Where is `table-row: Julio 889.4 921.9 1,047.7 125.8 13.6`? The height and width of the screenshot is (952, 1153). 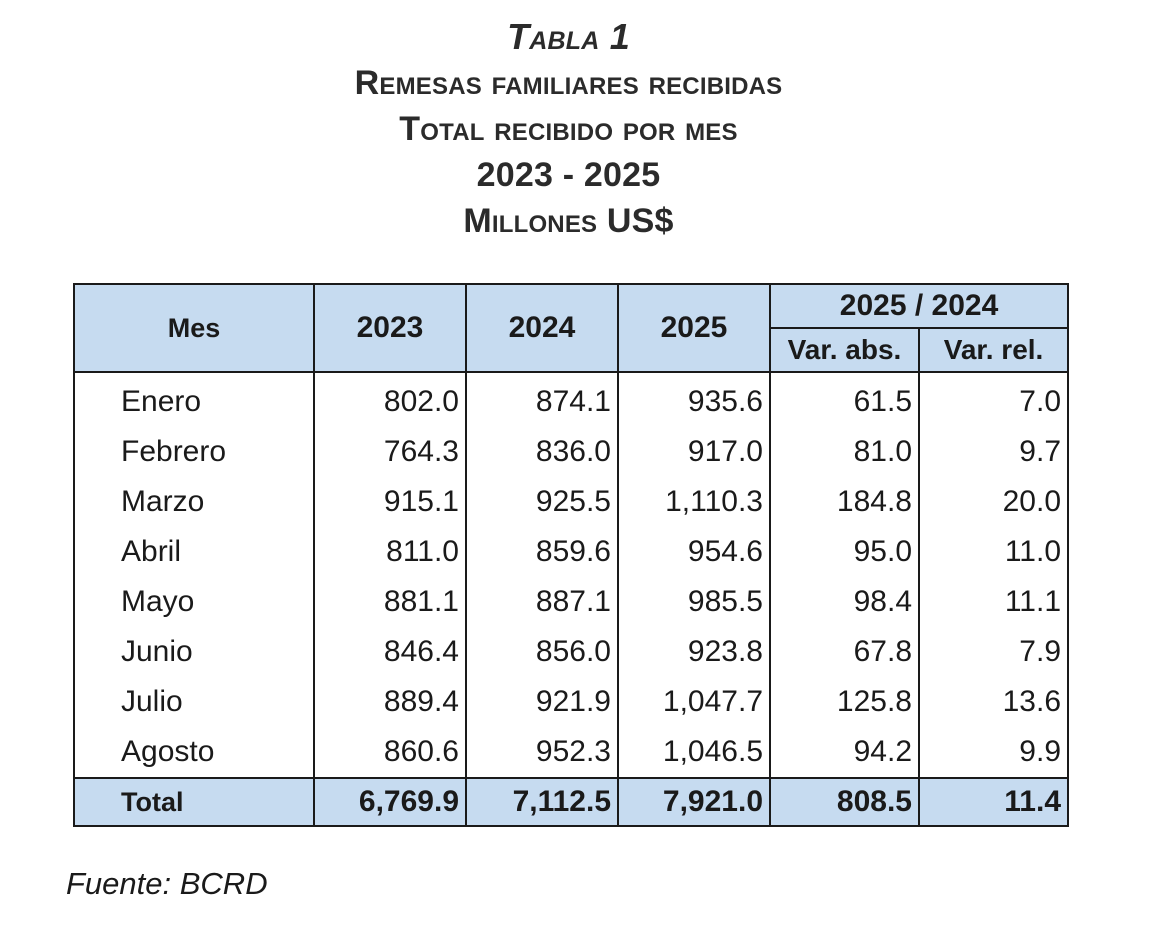
table-row: Julio 889.4 921.9 1,047.7 125.8 13.6 is located at coordinates (571, 702).